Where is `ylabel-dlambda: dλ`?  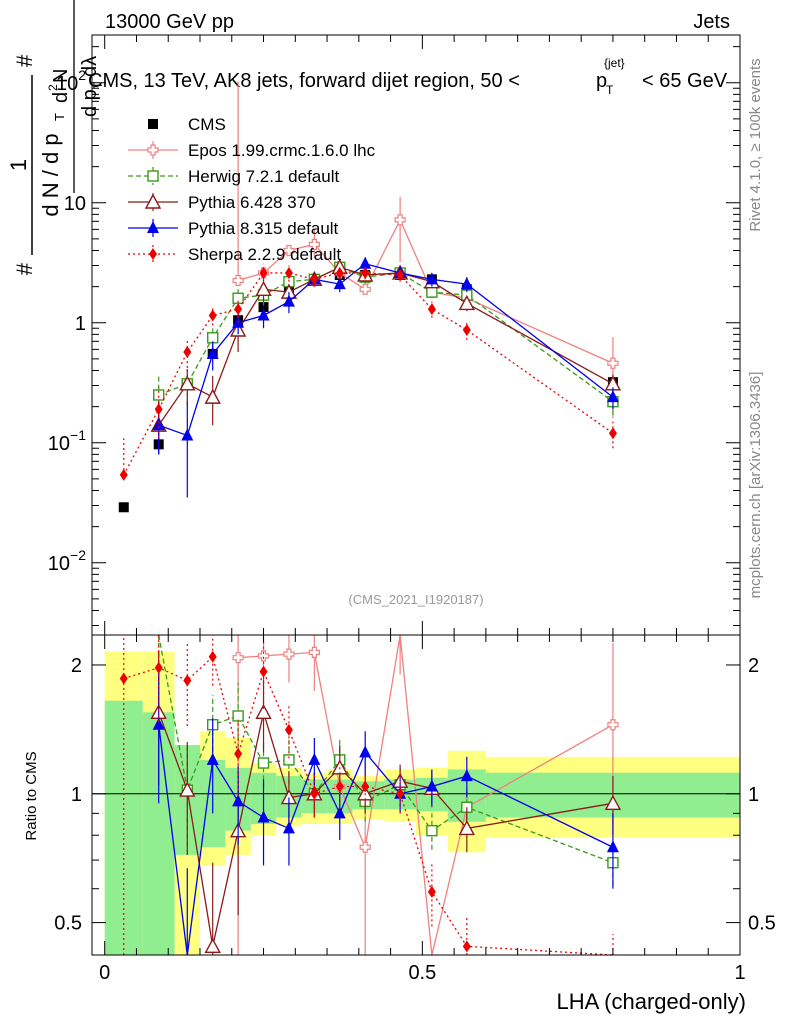
ylabel-dlambda: dλ is located at coordinates (90, 66).